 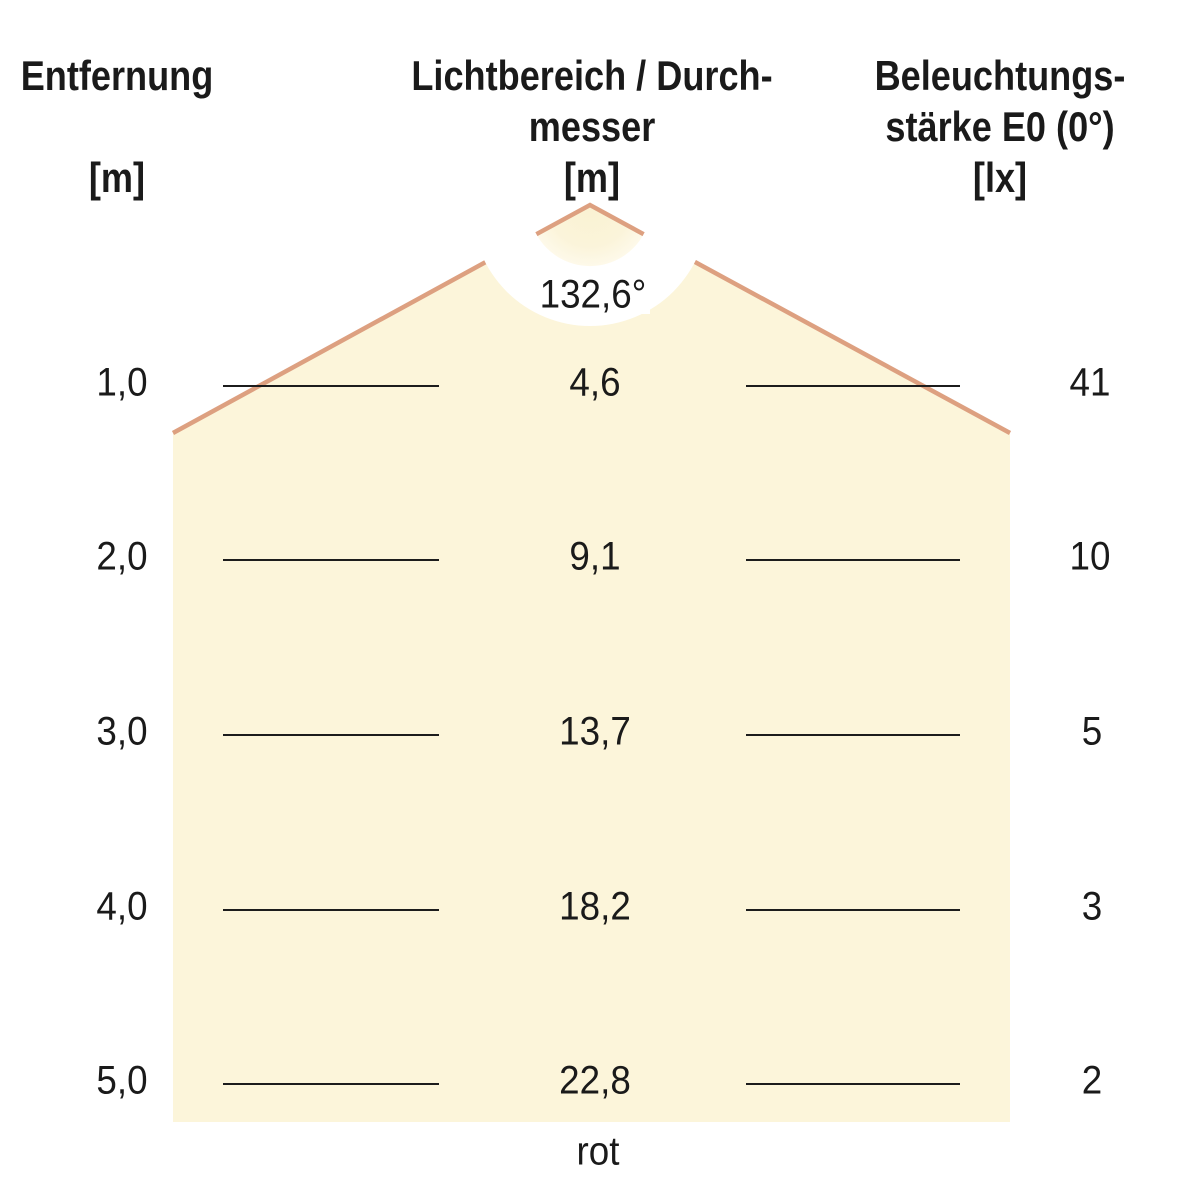 I want to click on distance-value-3: 3,0, so click(x=122, y=731).